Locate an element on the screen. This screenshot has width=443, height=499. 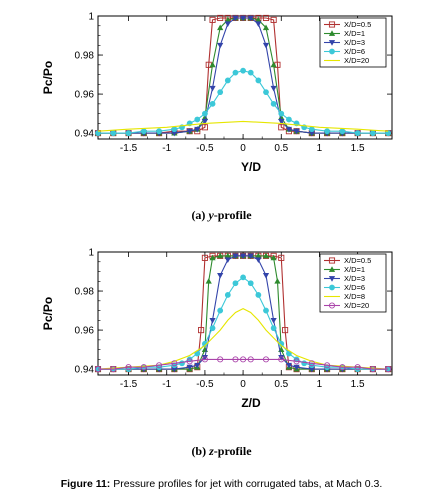
z-profile-xtick-label: -1 is located at coordinates (166, 384).